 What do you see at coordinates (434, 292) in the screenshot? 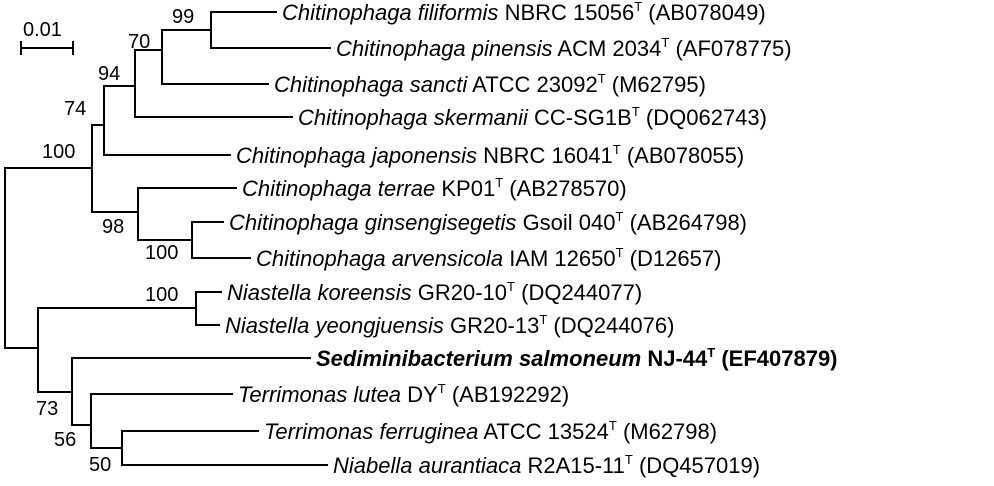
I see `taxon-label: Niastella koreensis GR20-10T (DQ244077)` at bounding box center [434, 292].